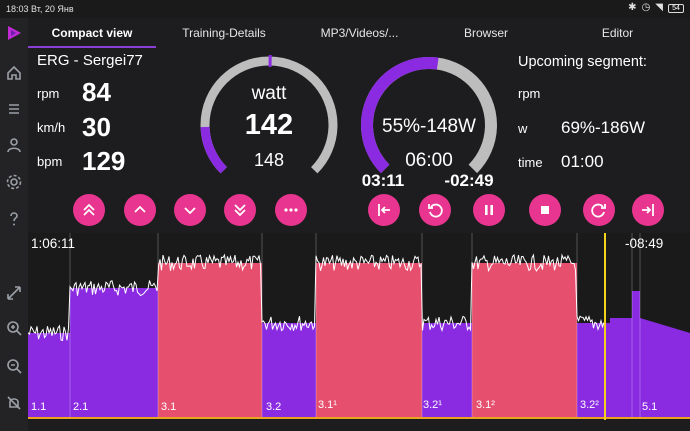 This screenshot has height=431, width=690. Describe the element at coordinates (81, 407) in the screenshot. I see `segment-label: 2.1` at that location.